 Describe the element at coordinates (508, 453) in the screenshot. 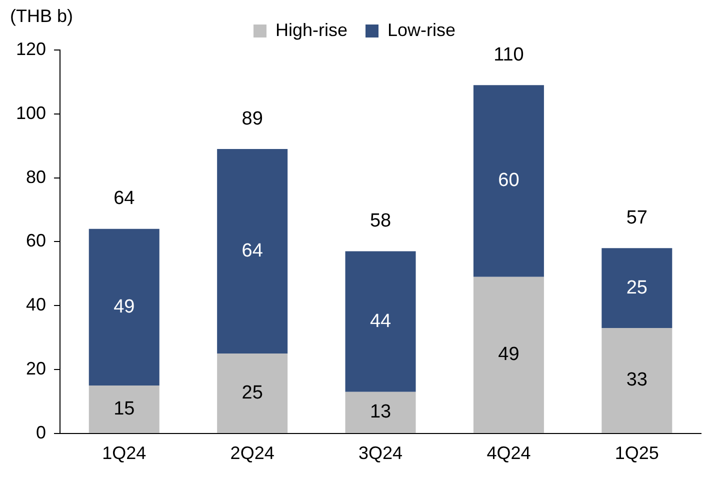

I see `x-tick-label: 4Q24` at that location.